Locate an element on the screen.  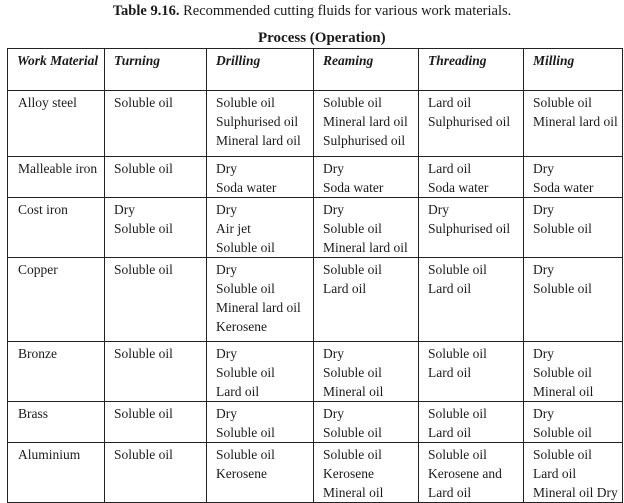
material-cell: Copper is located at coordinates (56, 299).